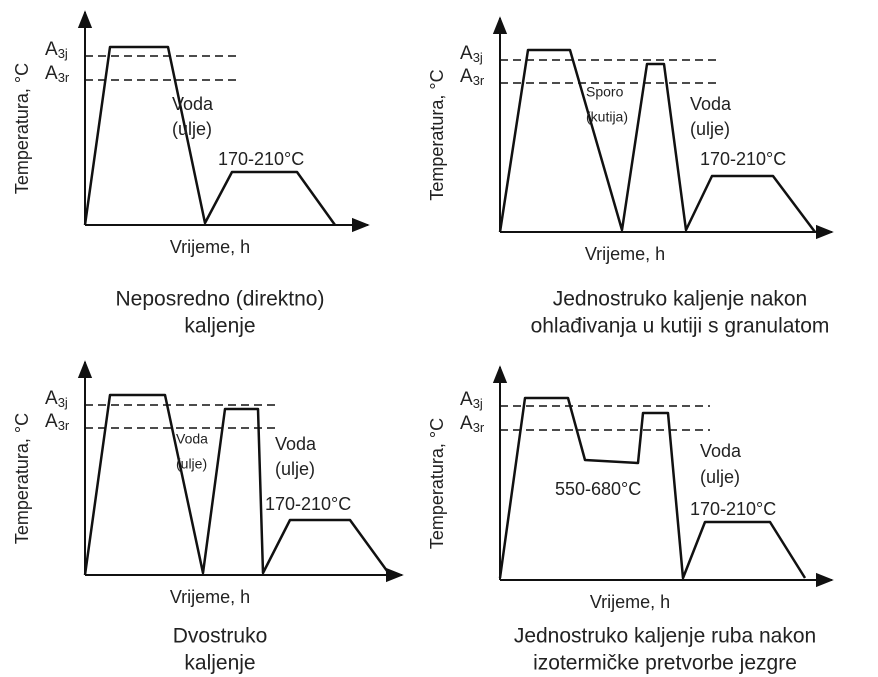 This screenshot has height=677, width=878. Describe the element at coordinates (220, 299) in the screenshot. I see `caption: Neposredno (direktno)` at that location.